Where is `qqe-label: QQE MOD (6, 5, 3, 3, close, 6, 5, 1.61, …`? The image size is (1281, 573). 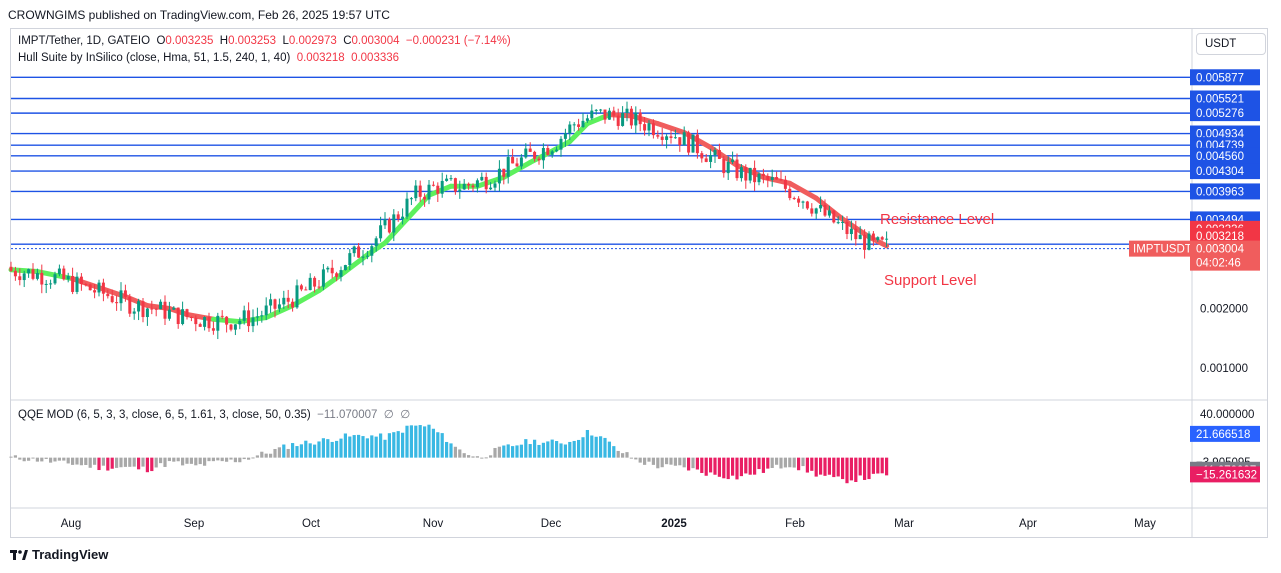 qqe-label: QQE MOD (6, 5, 3, 3, close, 6, 5, 1.61, … is located at coordinates (164, 415).